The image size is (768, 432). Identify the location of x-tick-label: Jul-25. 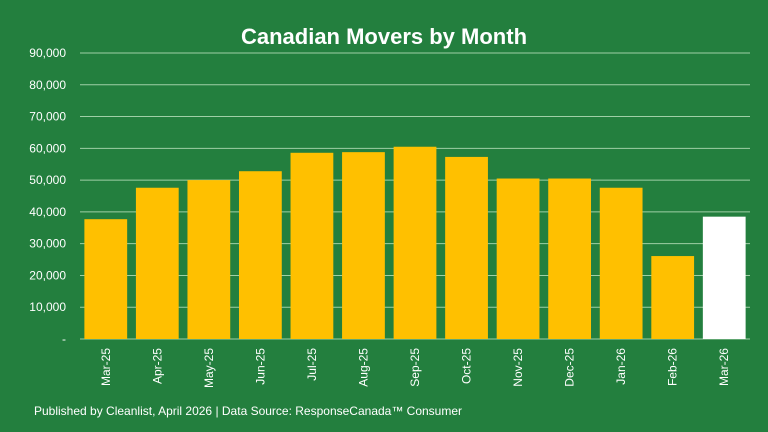
(312, 364).